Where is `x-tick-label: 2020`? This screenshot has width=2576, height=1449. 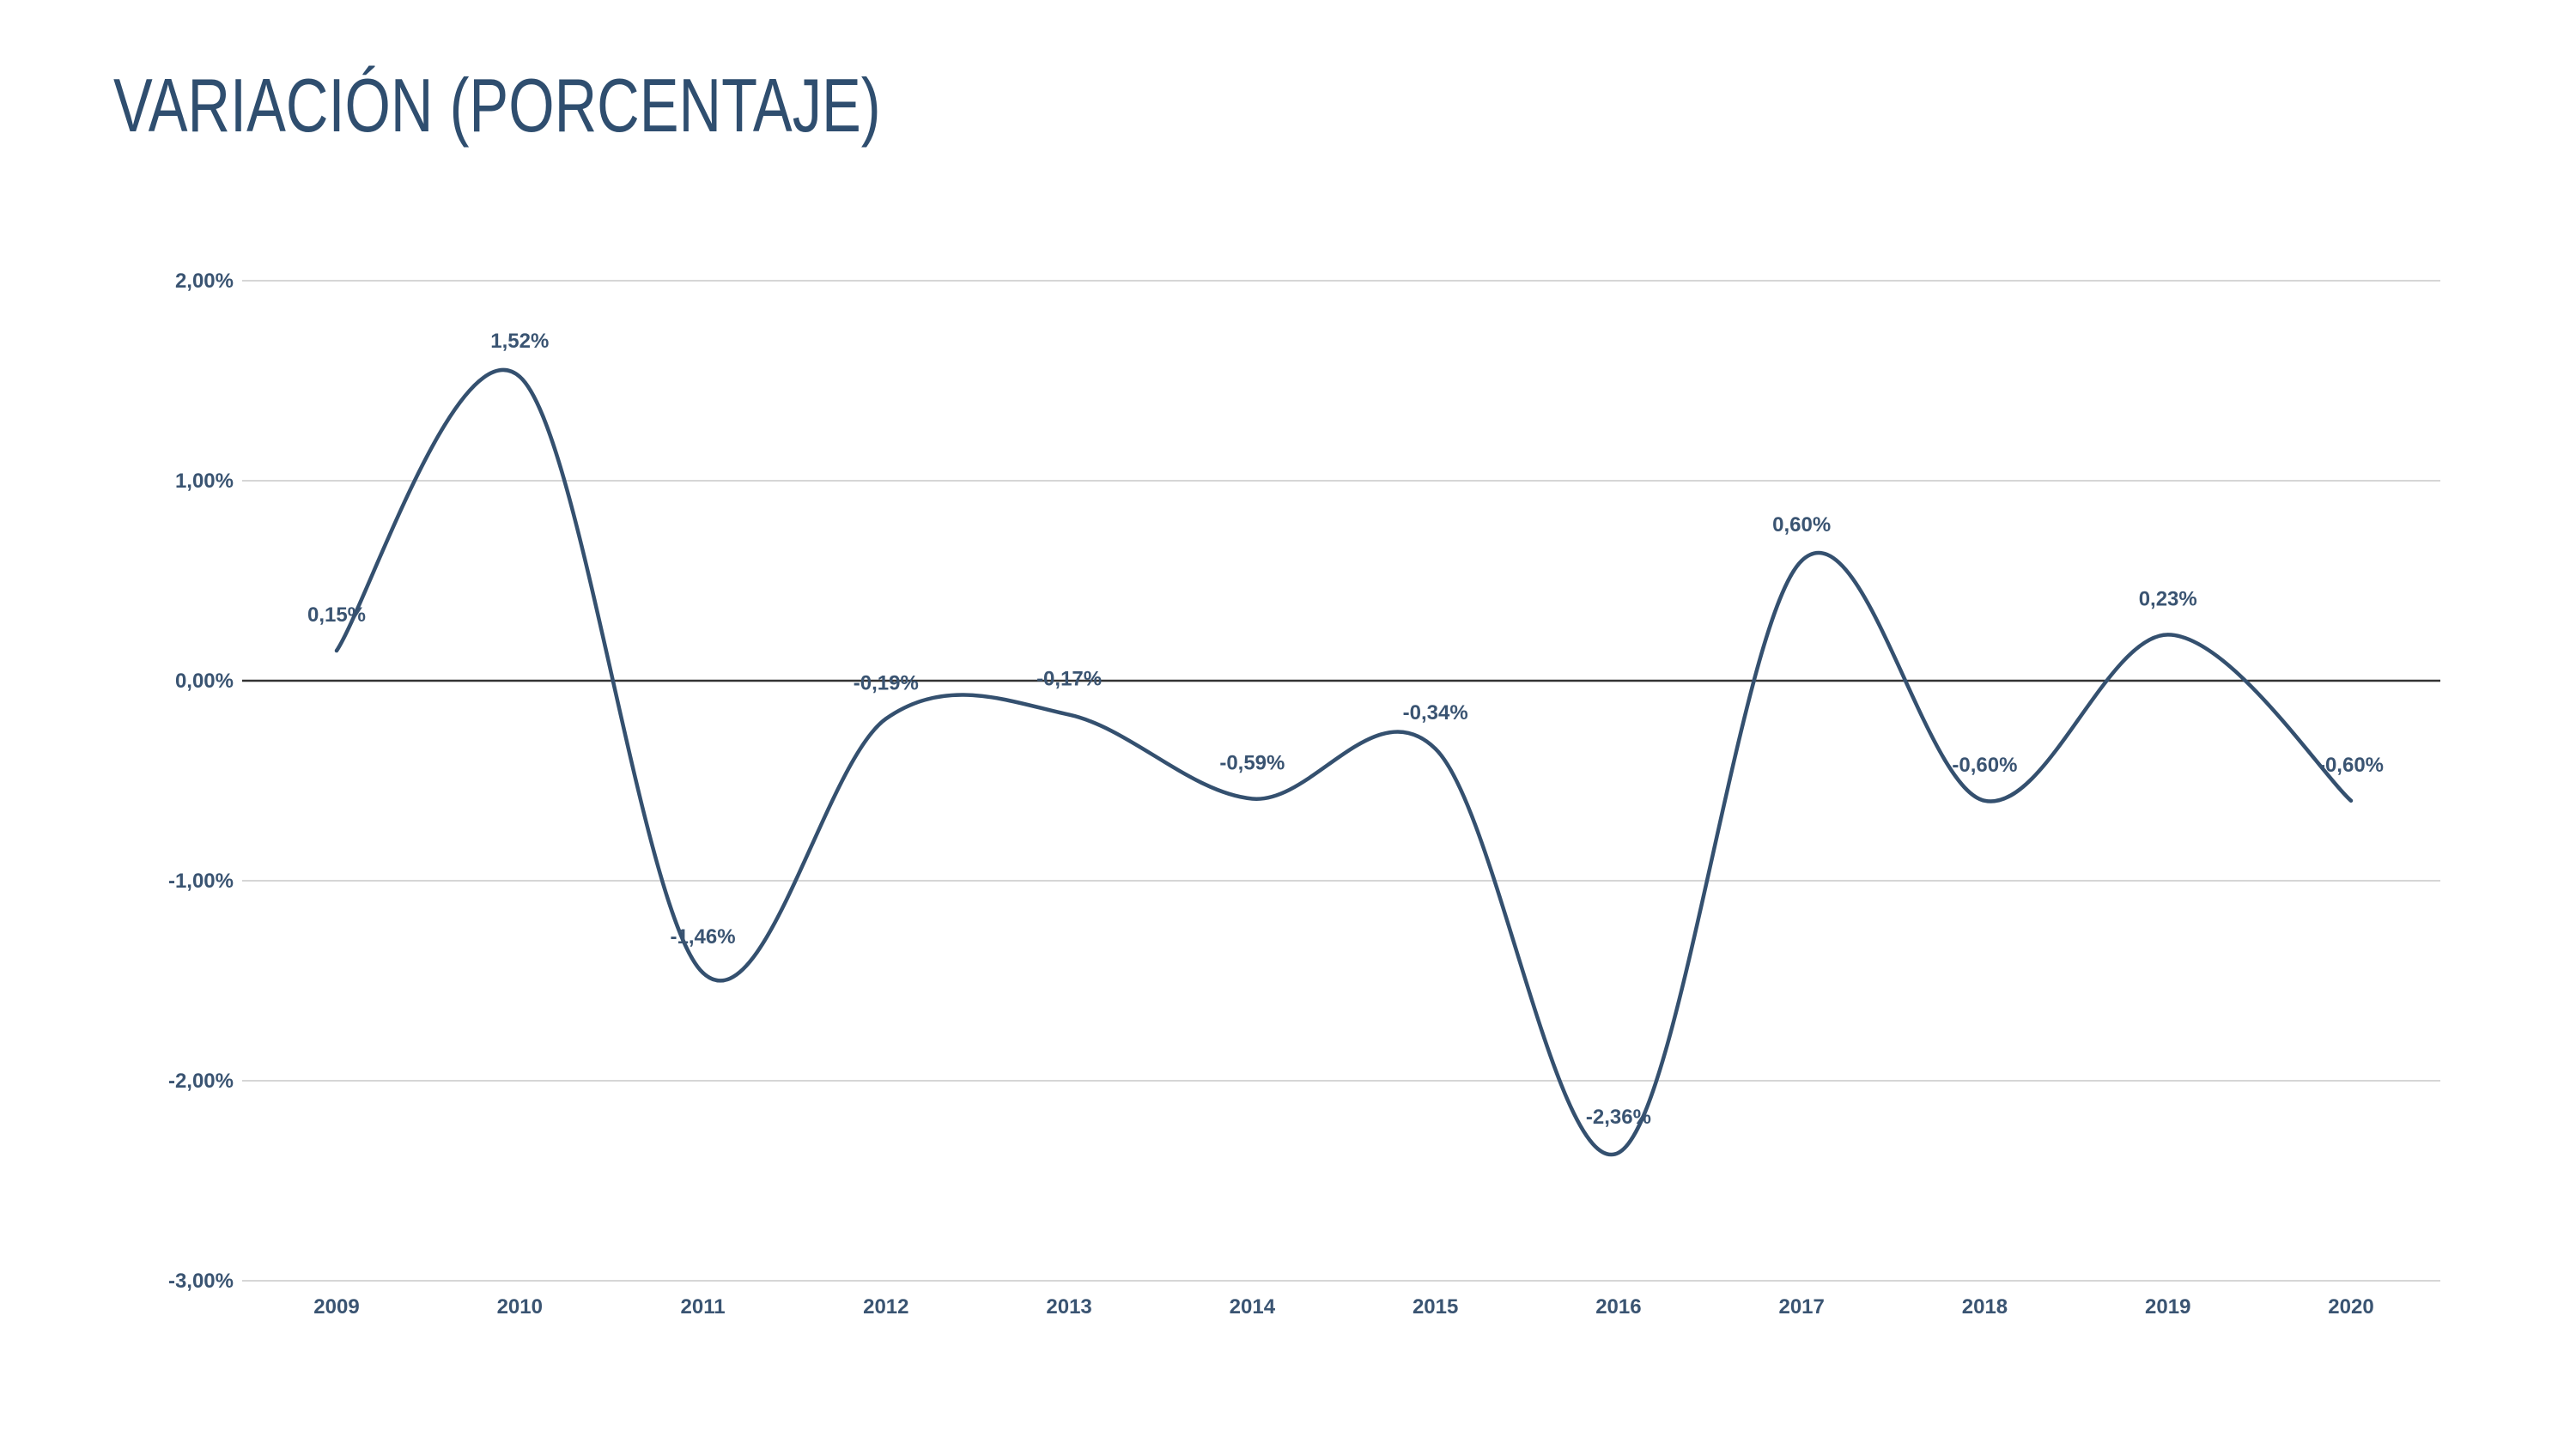 x-tick-label: 2020 is located at coordinates (2350, 1307).